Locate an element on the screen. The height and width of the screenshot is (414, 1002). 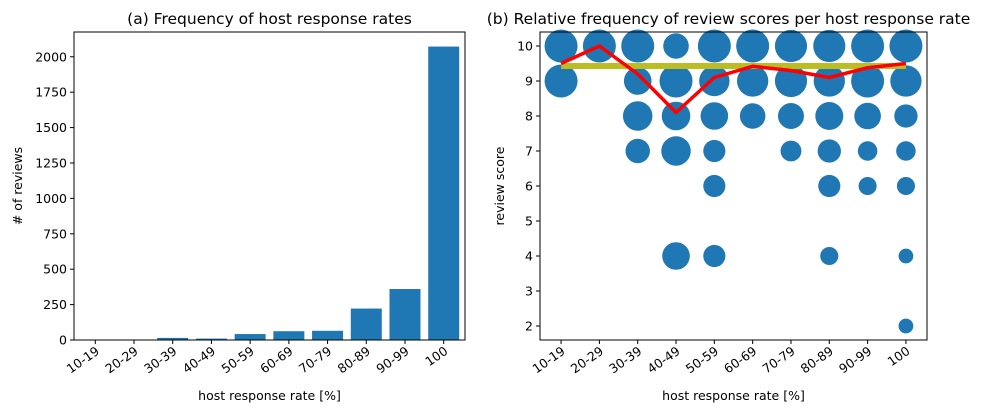
bar-x-tick-label-80-89: 80-89 is located at coordinates (354, 359).